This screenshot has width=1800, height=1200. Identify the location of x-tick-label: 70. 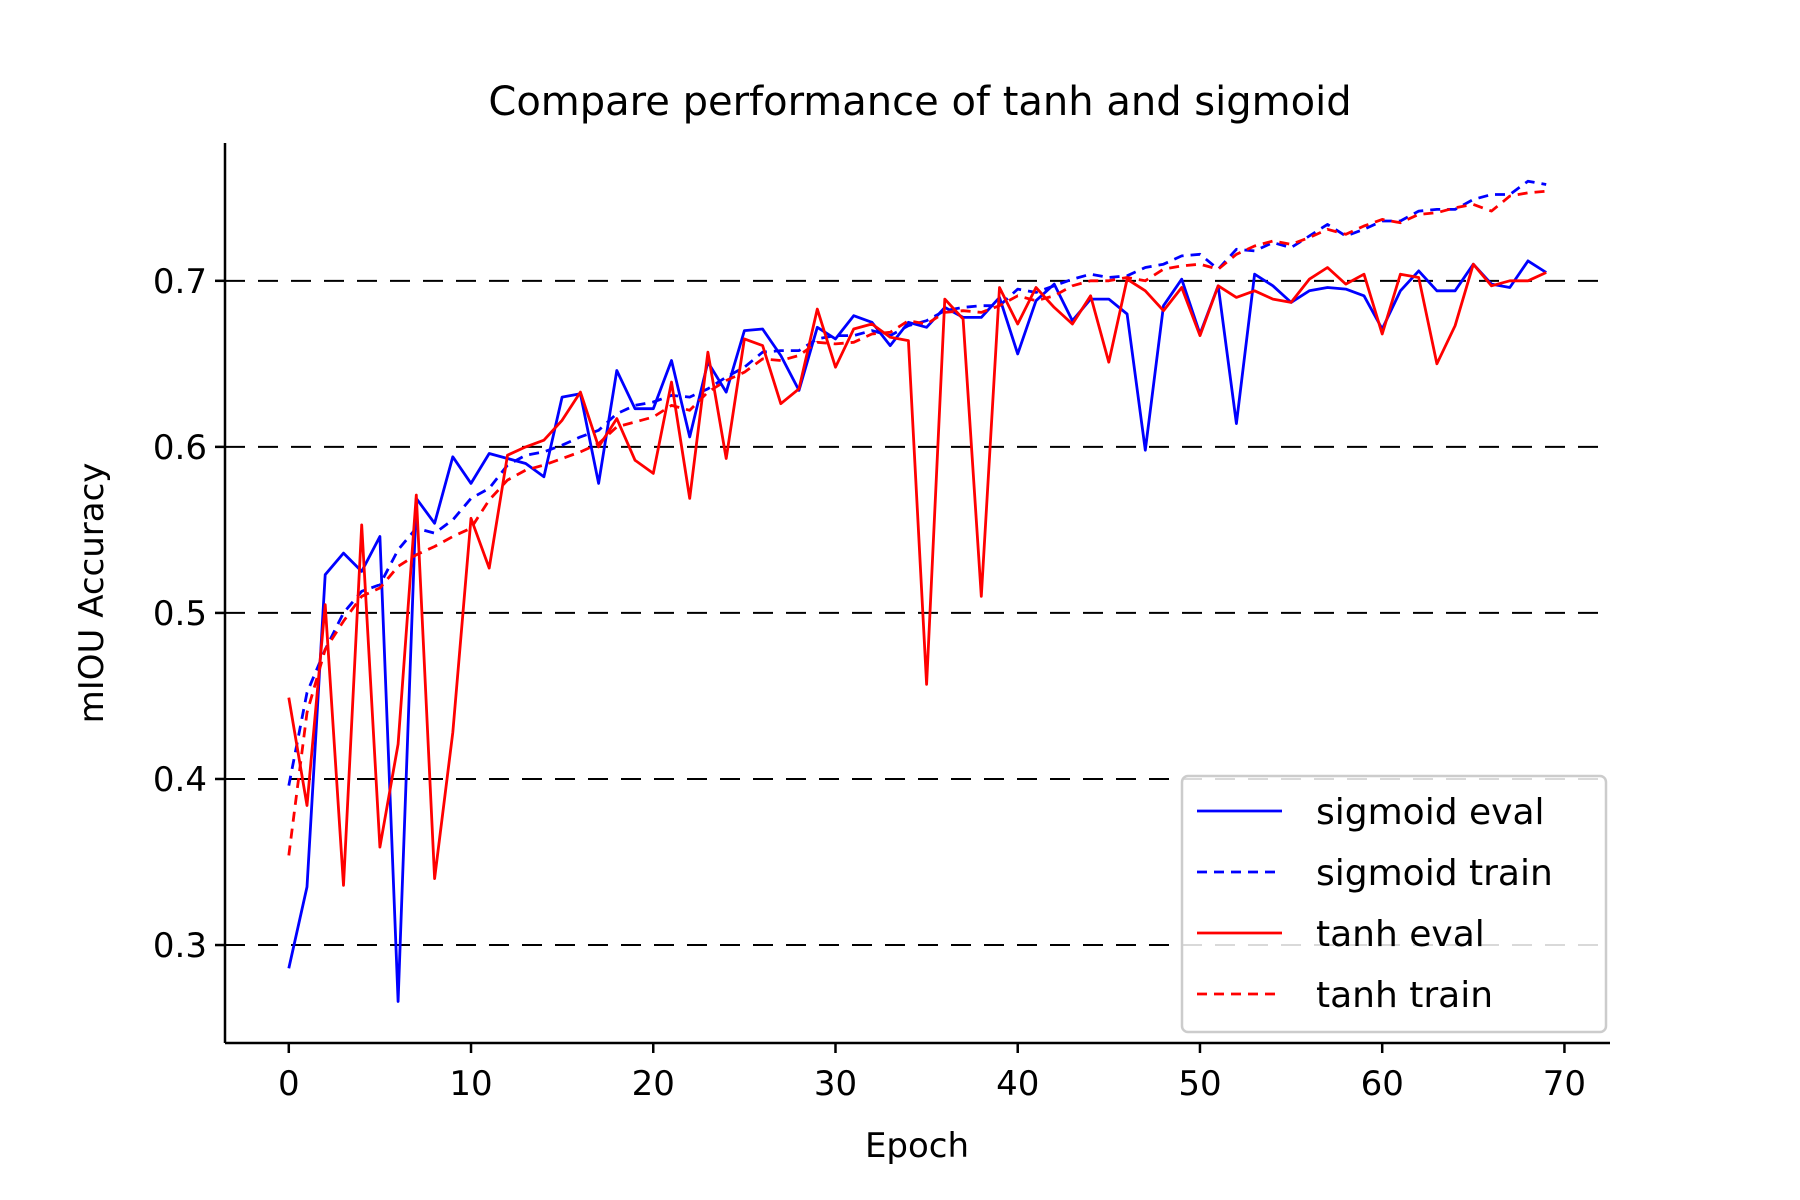
(1564, 1084).